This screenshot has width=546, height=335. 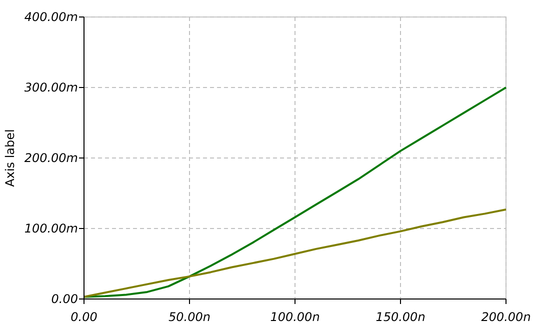 What do you see at coordinates (51, 229) in the screenshot?
I see `y-tick-label: 100.00m` at bounding box center [51, 229].